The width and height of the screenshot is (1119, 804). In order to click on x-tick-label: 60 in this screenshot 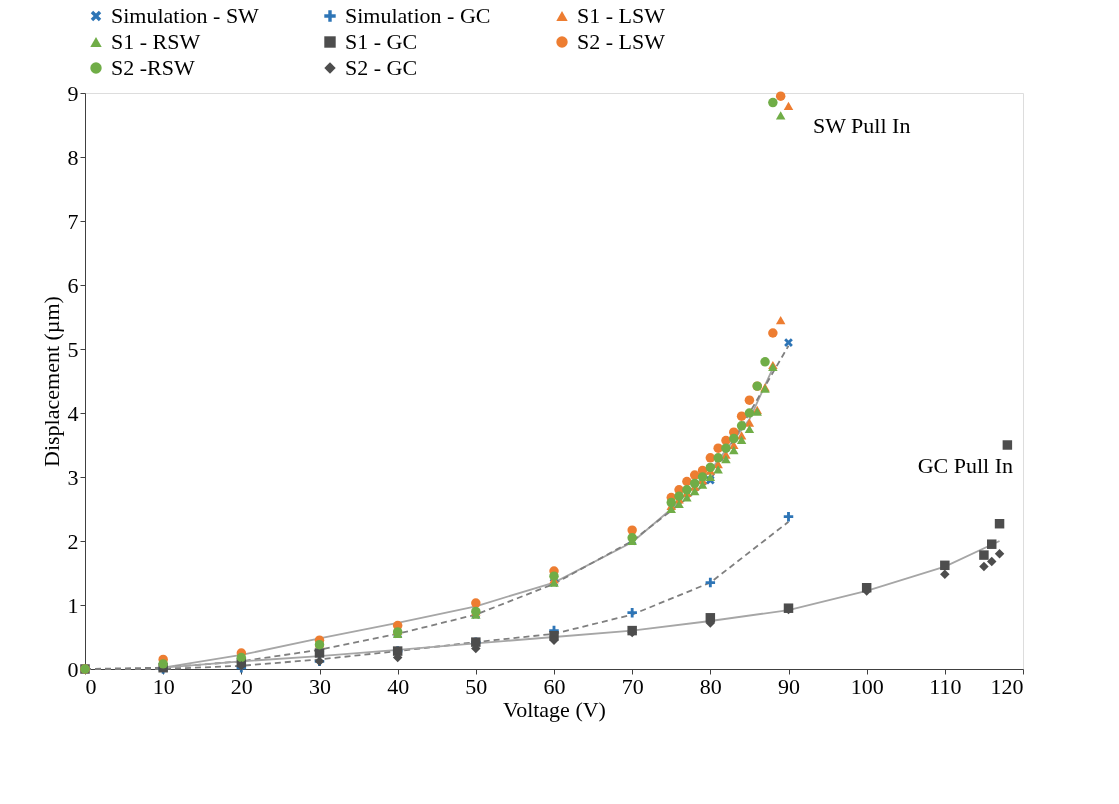, I will do `click(554, 686)`.